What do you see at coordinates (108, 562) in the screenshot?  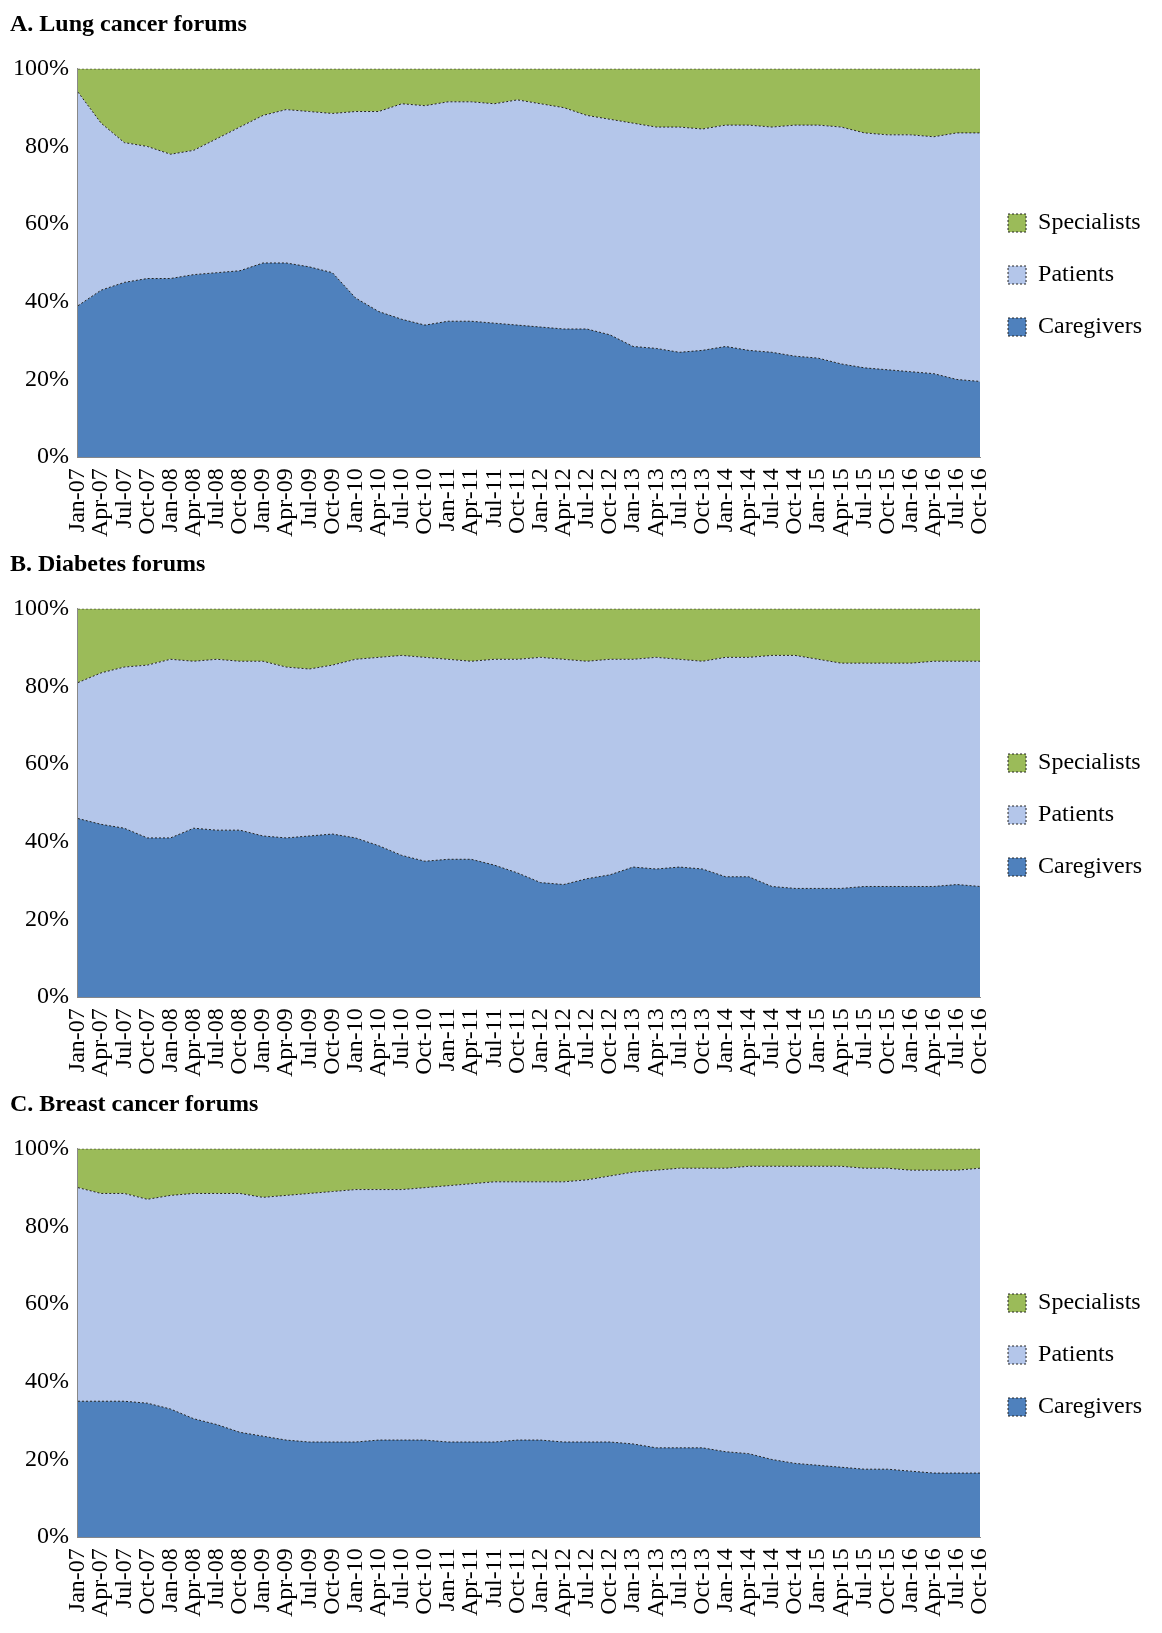 I see `chart-title: B. Diabetes forums` at bounding box center [108, 562].